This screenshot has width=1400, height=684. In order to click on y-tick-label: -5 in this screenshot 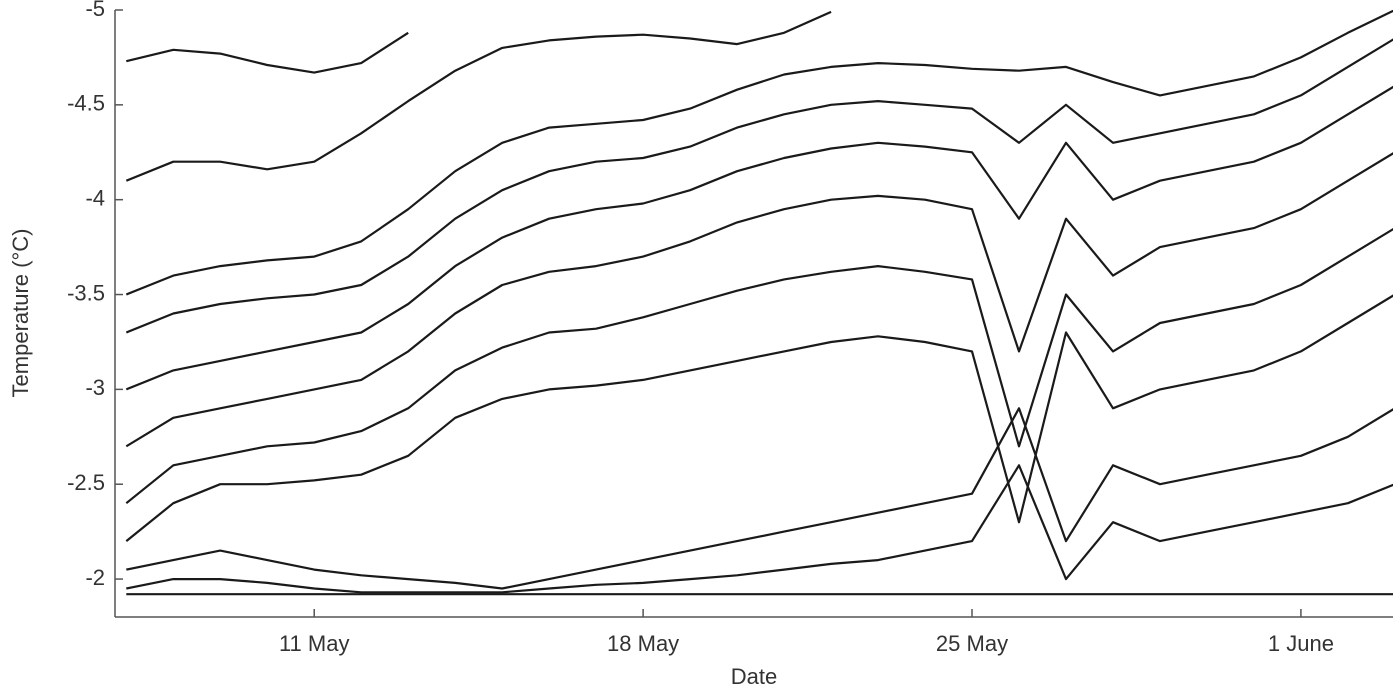, I will do `click(95, 10)`.